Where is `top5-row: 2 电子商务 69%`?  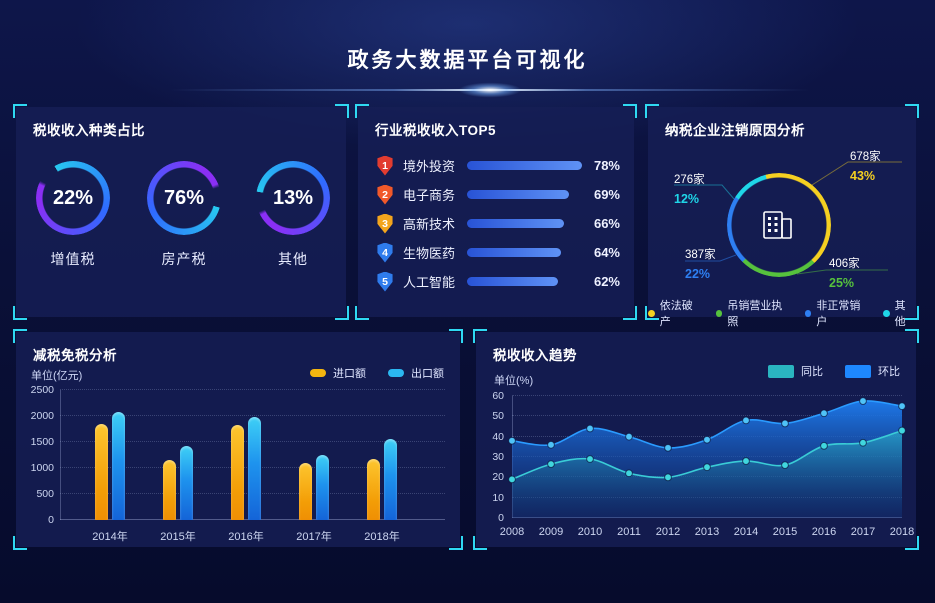 top5-row: 2 电子商务 69% is located at coordinates (498, 194).